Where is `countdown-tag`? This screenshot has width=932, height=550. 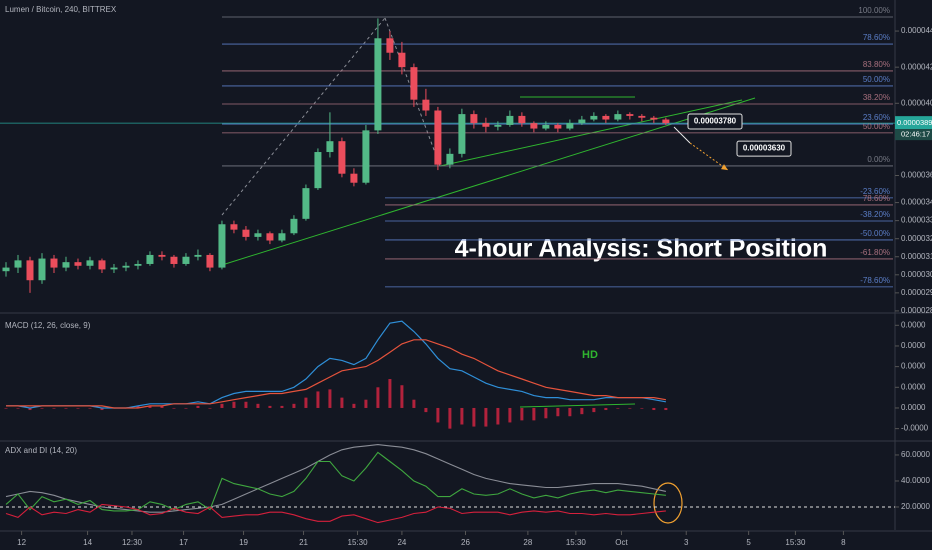 countdown-tag is located at coordinates (913, 135).